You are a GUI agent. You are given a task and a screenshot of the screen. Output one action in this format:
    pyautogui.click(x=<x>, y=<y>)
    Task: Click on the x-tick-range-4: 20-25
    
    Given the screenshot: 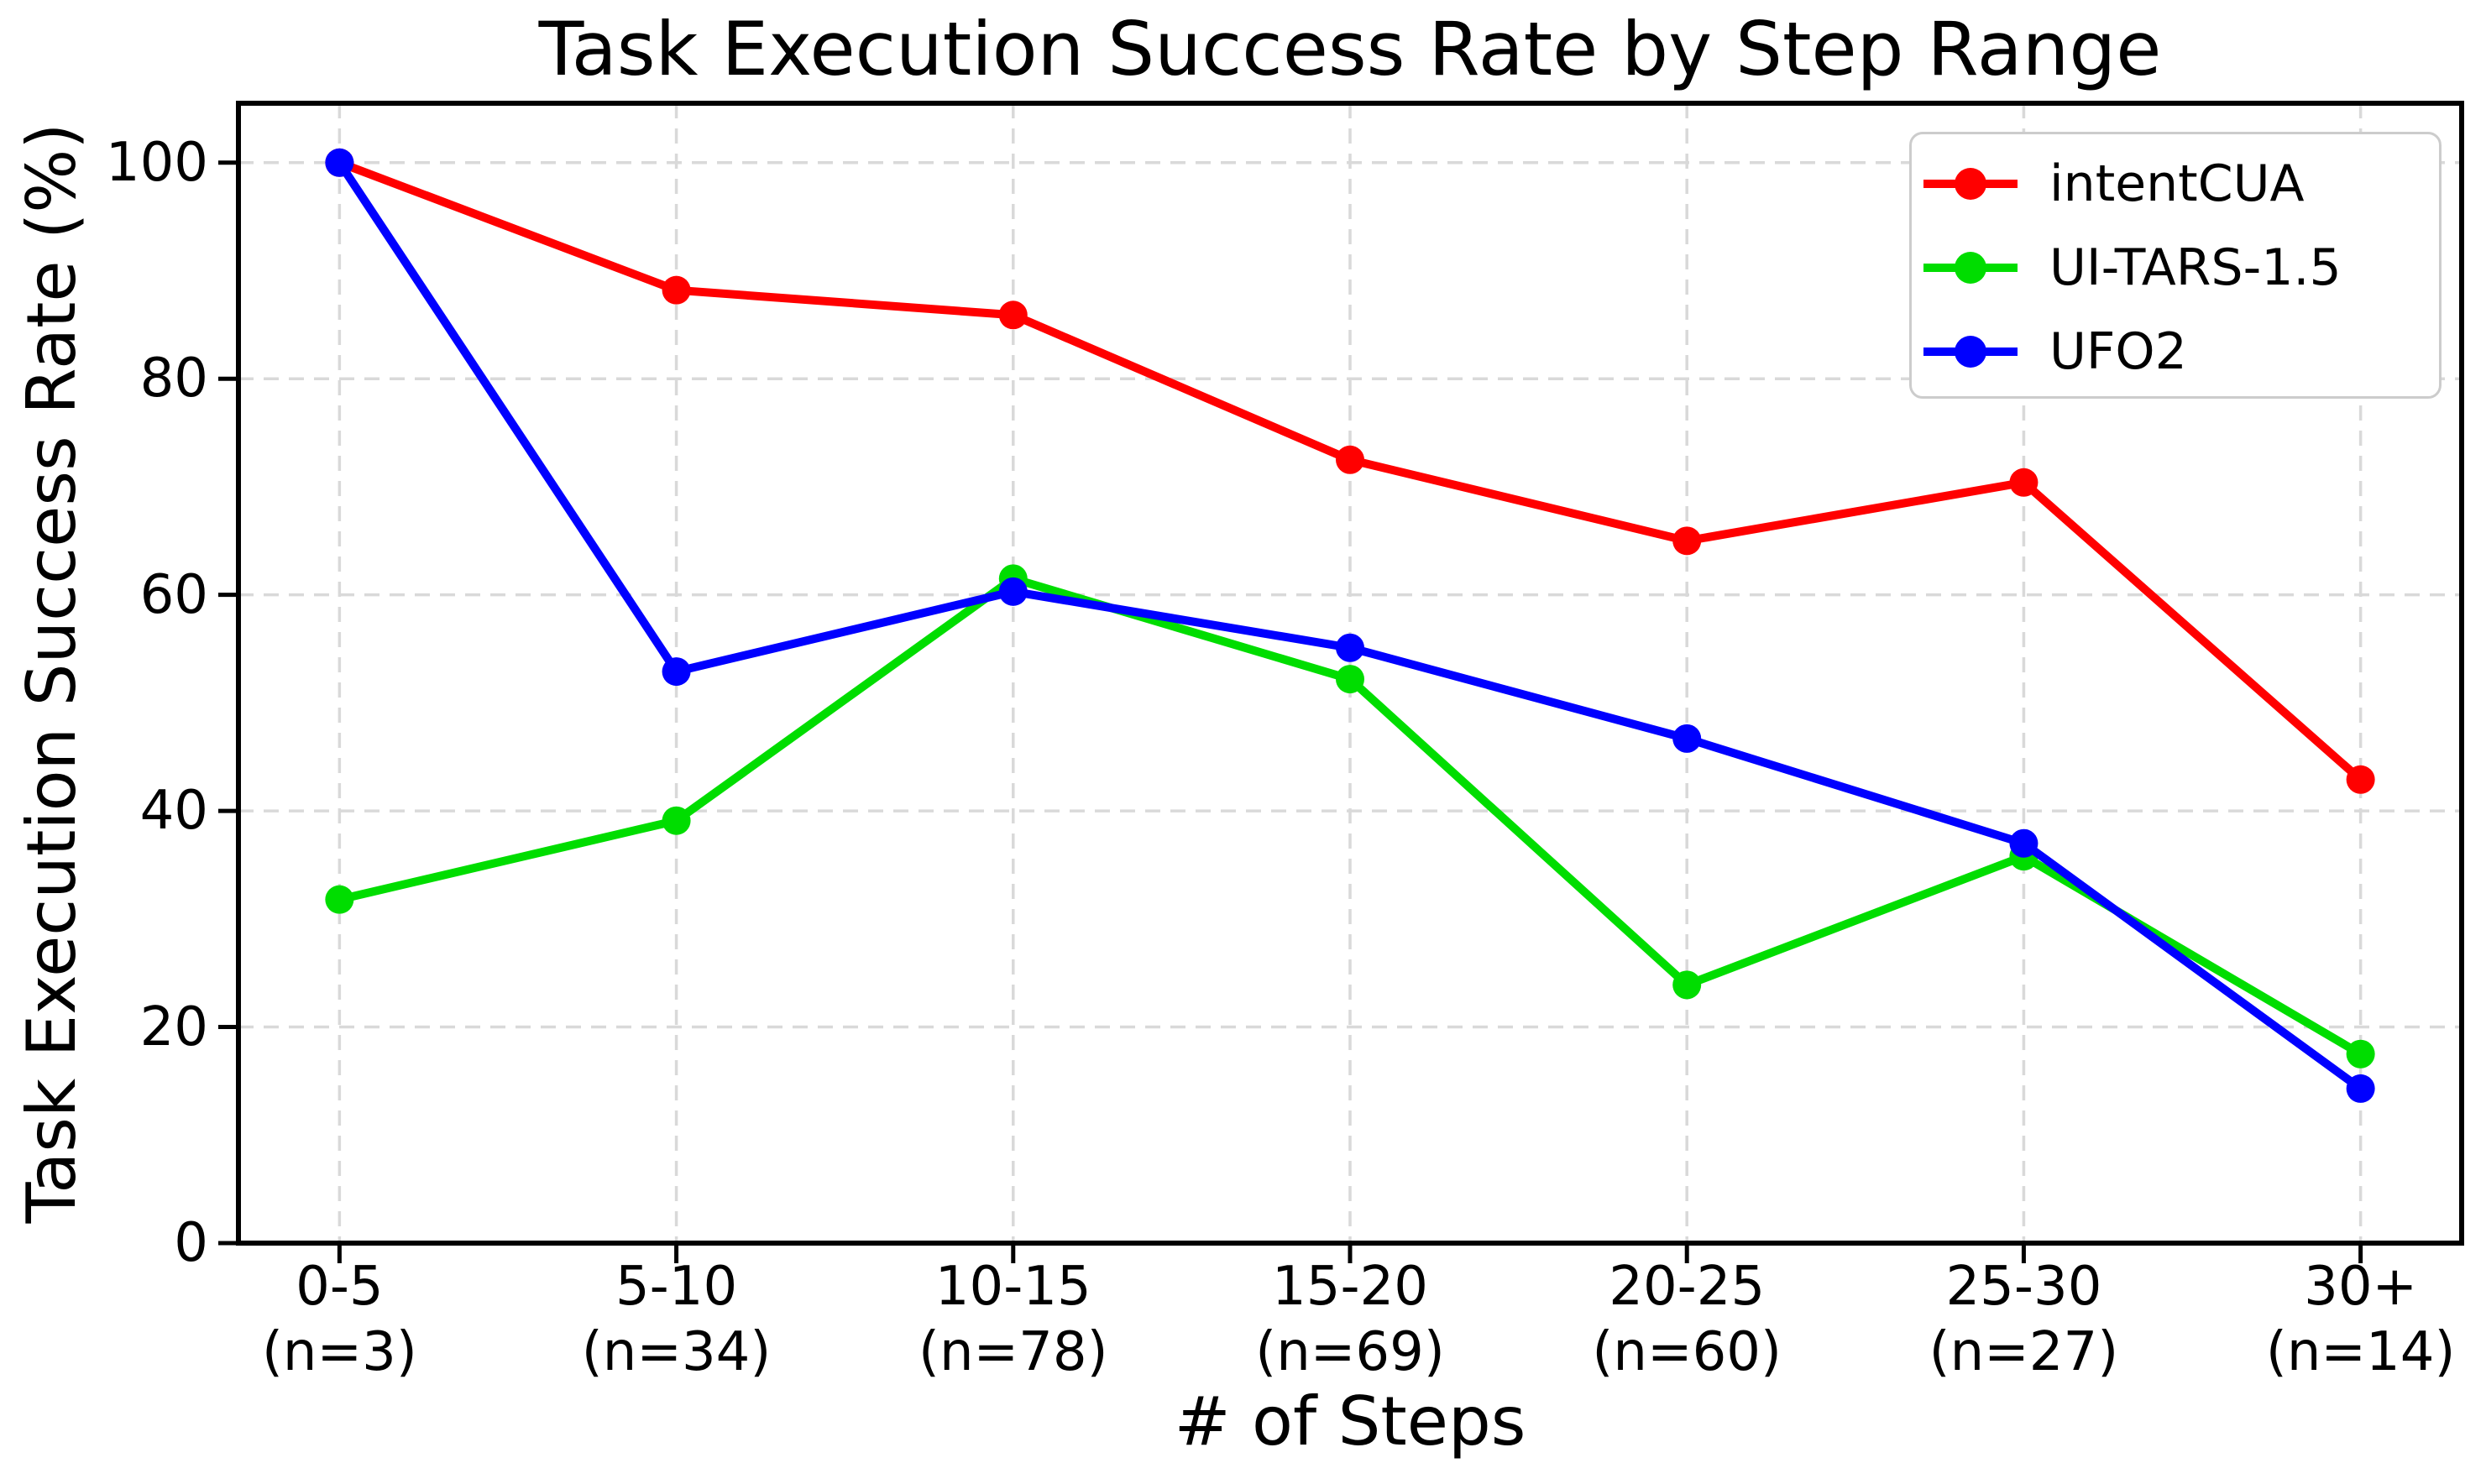 What is the action you would take?
    pyautogui.click(x=1687, y=1287)
    